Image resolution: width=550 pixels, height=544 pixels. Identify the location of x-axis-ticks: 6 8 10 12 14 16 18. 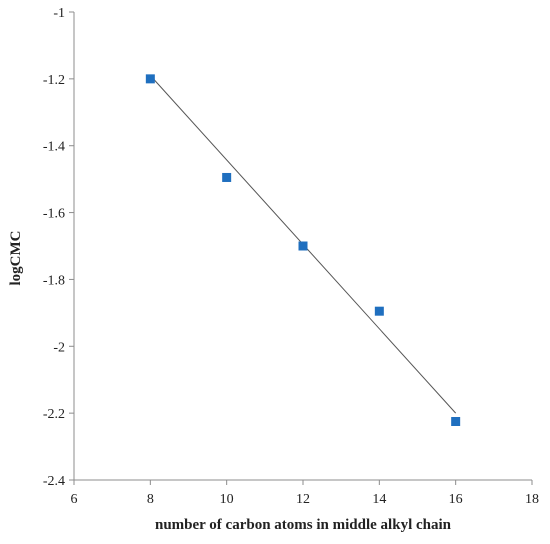
(305, 493).